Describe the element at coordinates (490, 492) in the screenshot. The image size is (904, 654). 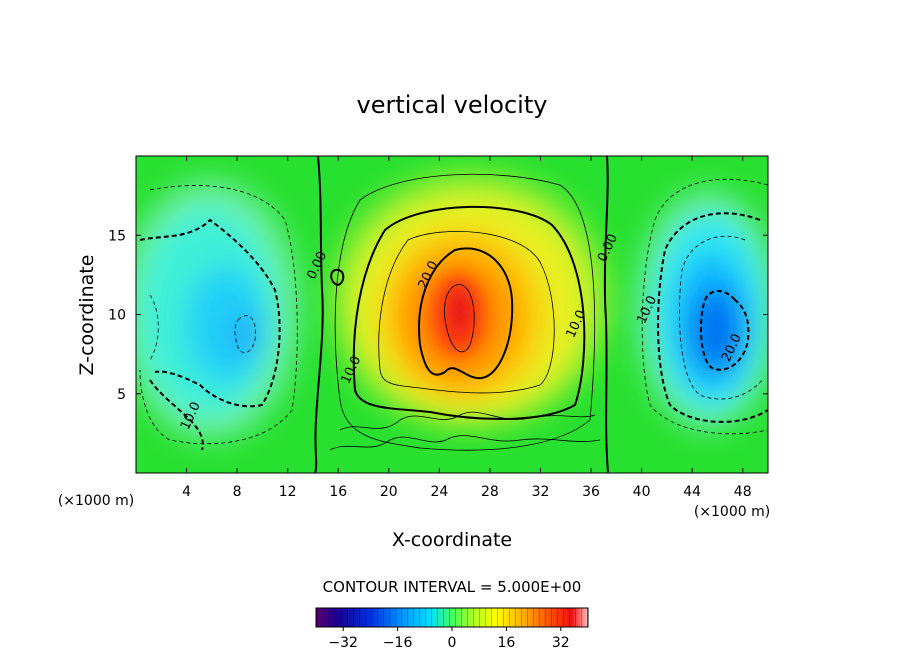
I see `x-tick-label: 28` at that location.